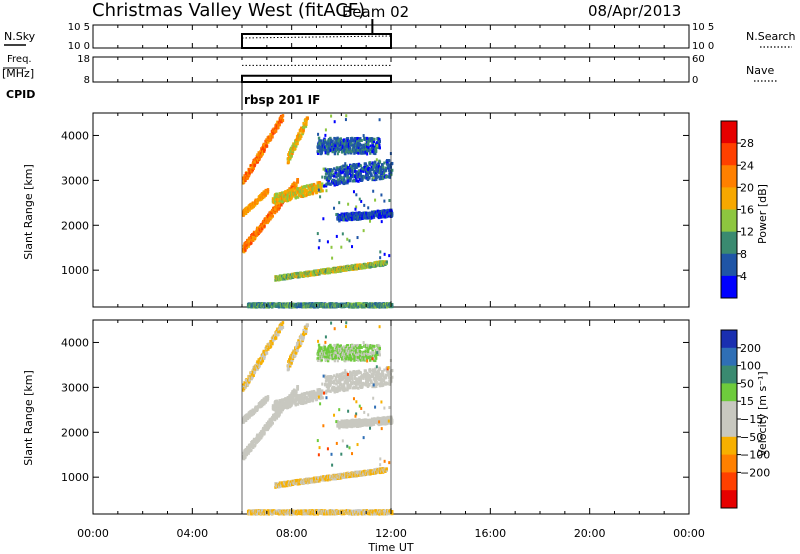  I want to click on nave-label: Nave, so click(760, 70).